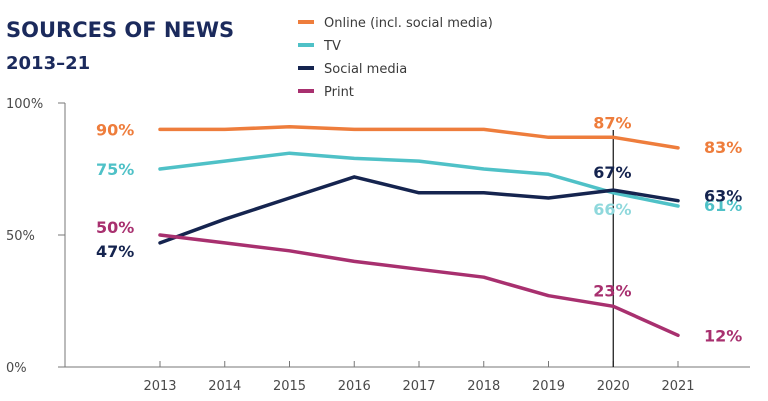 The width and height of the screenshot is (768, 401). Describe the element at coordinates (48, 63) in the screenshot. I see `chart-subtitle: 2013–21` at that location.